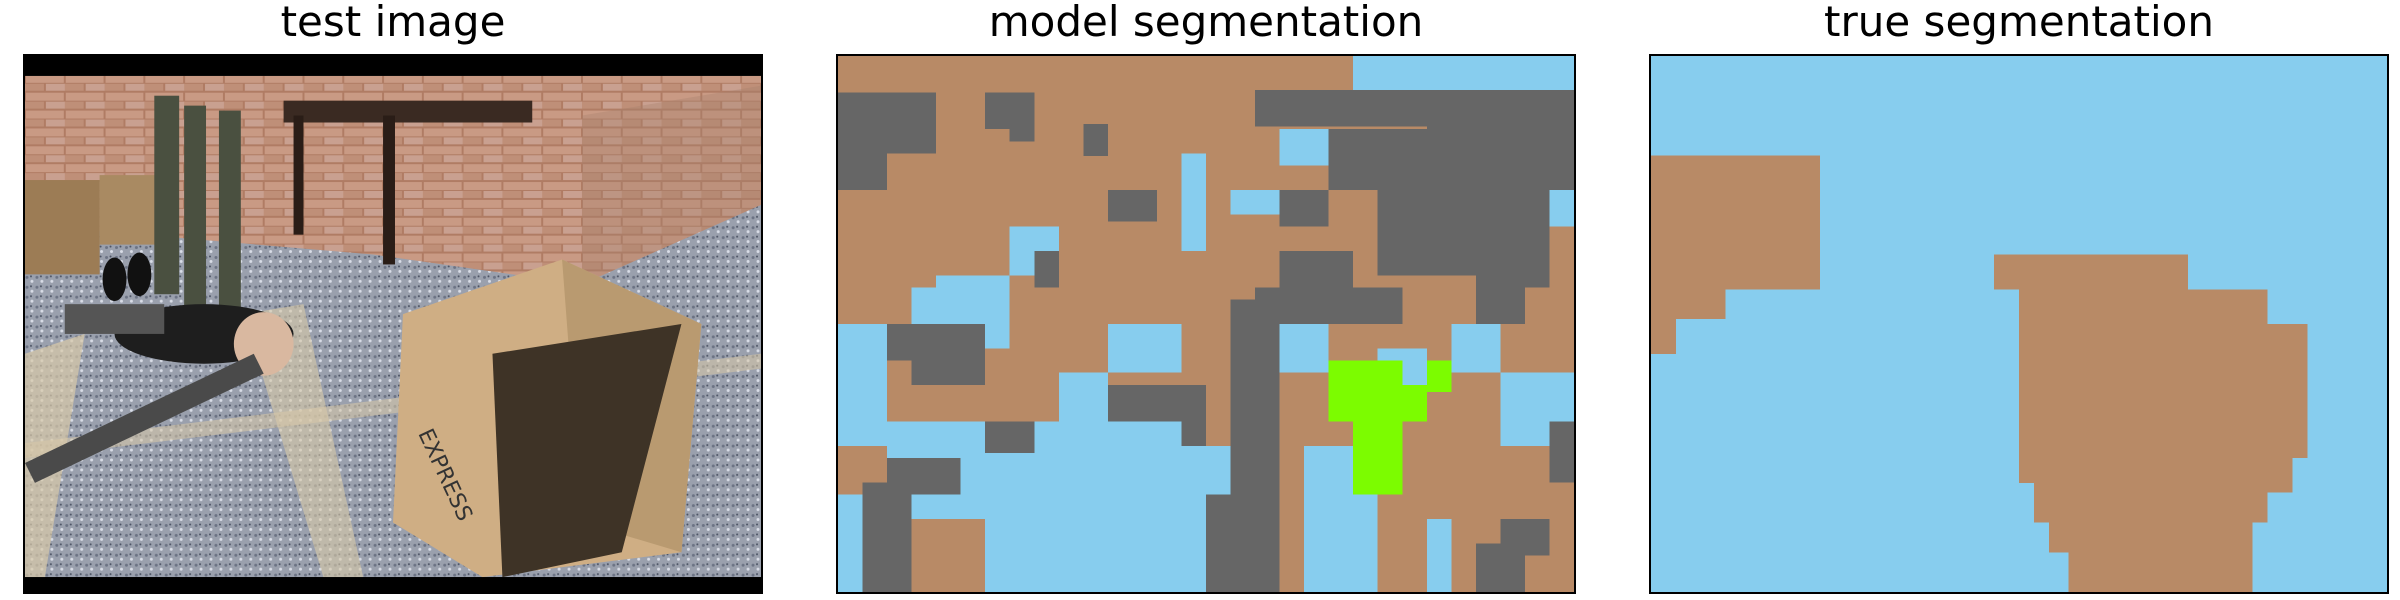  I want to click on panel-title-test-image: test image, so click(393, 23).